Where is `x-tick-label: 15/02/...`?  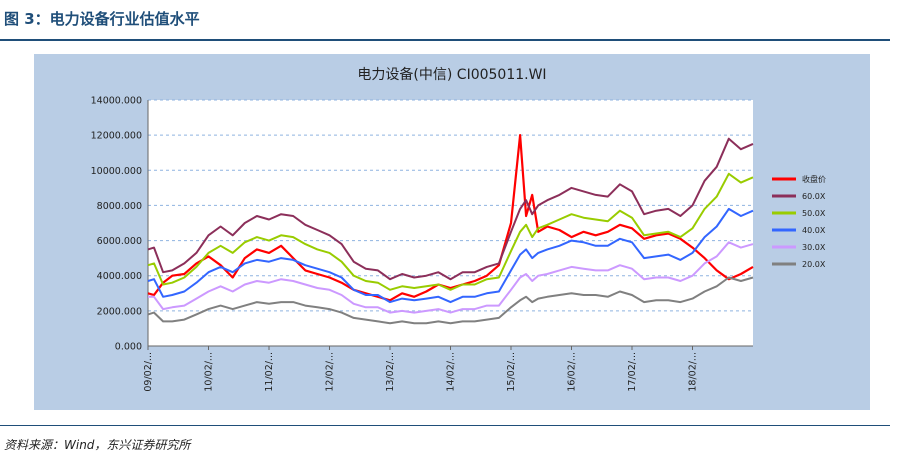
x-tick-label: 15/02/... is located at coordinates (511, 372).